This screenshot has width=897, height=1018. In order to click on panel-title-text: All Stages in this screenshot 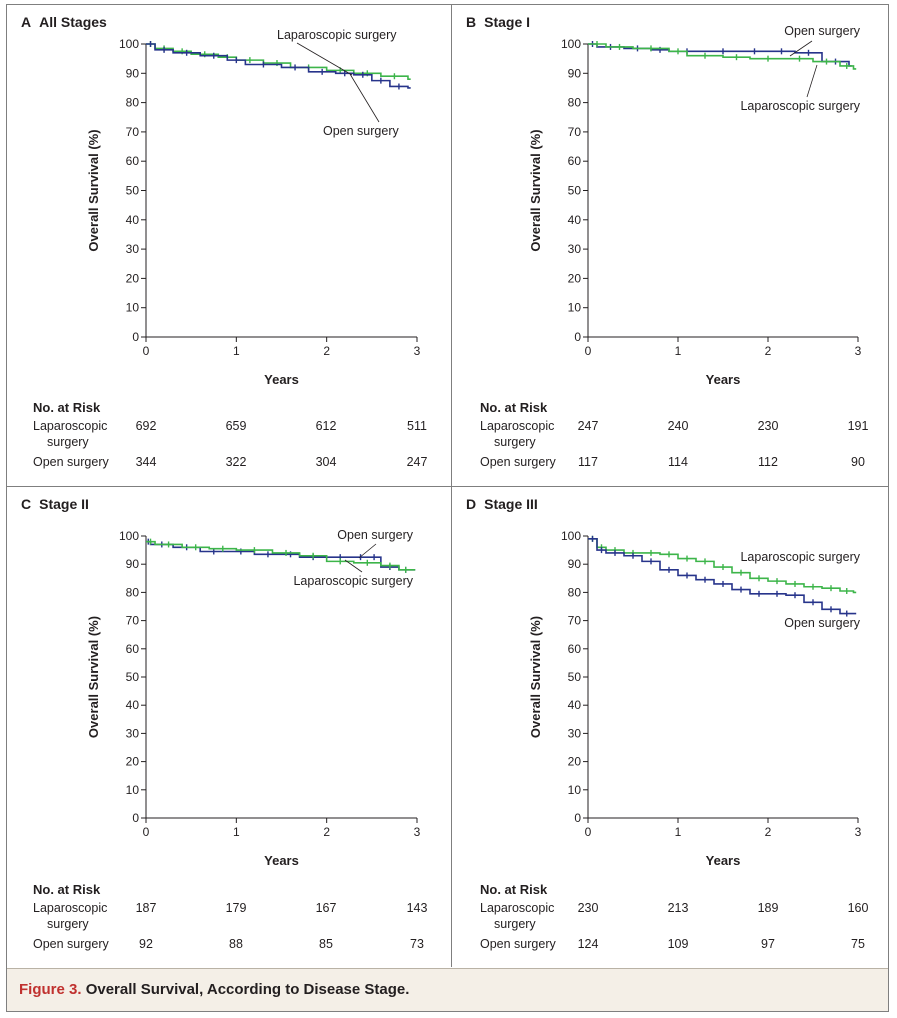, I will do `click(73, 22)`.